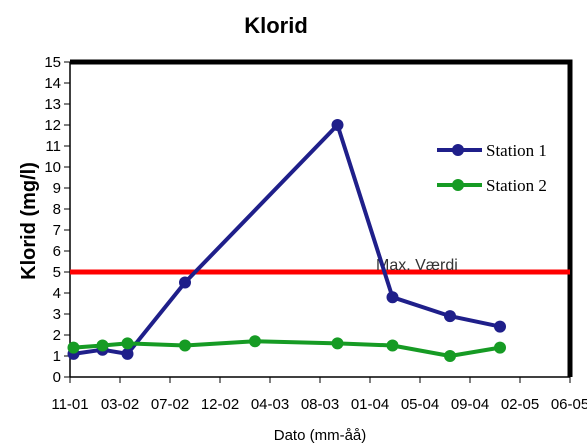  What do you see at coordinates (57, 293) in the screenshot?
I see `y-tick-label: 4` at bounding box center [57, 293].